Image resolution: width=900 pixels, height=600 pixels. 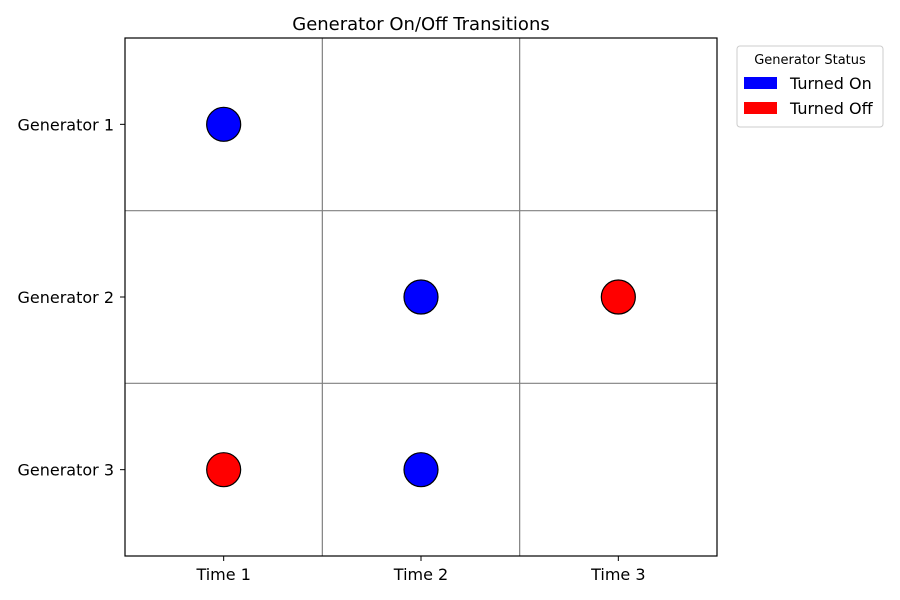 What do you see at coordinates (65, 124) in the screenshot?
I see `y-tick-label: Generator 1` at bounding box center [65, 124].